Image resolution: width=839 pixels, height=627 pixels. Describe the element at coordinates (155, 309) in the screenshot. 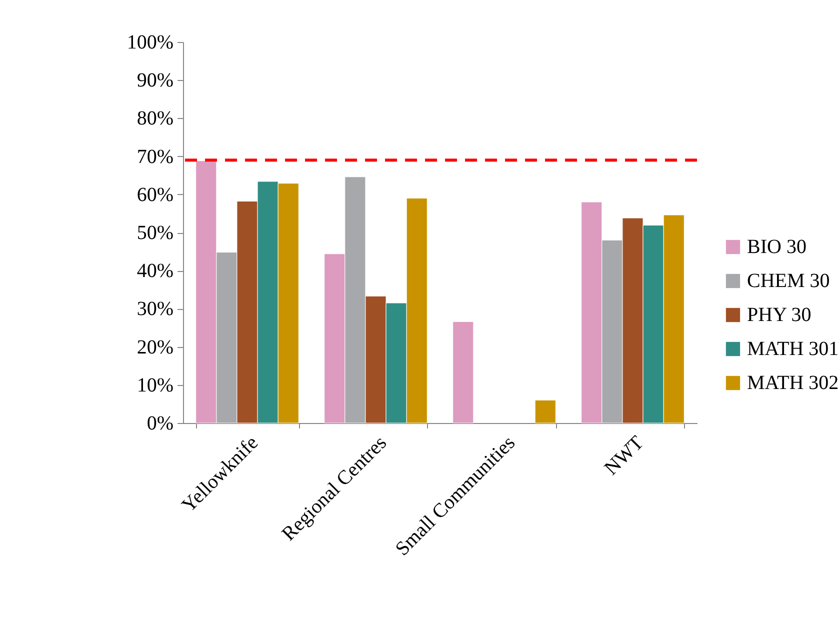

I see `y-tick-label: 30%` at that location.